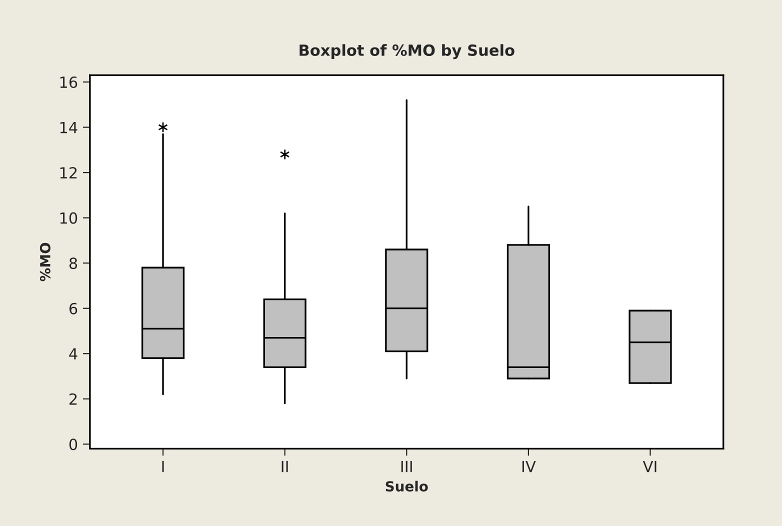 The image size is (782, 526). I want to click on y-tick-label: 12, so click(68, 172).